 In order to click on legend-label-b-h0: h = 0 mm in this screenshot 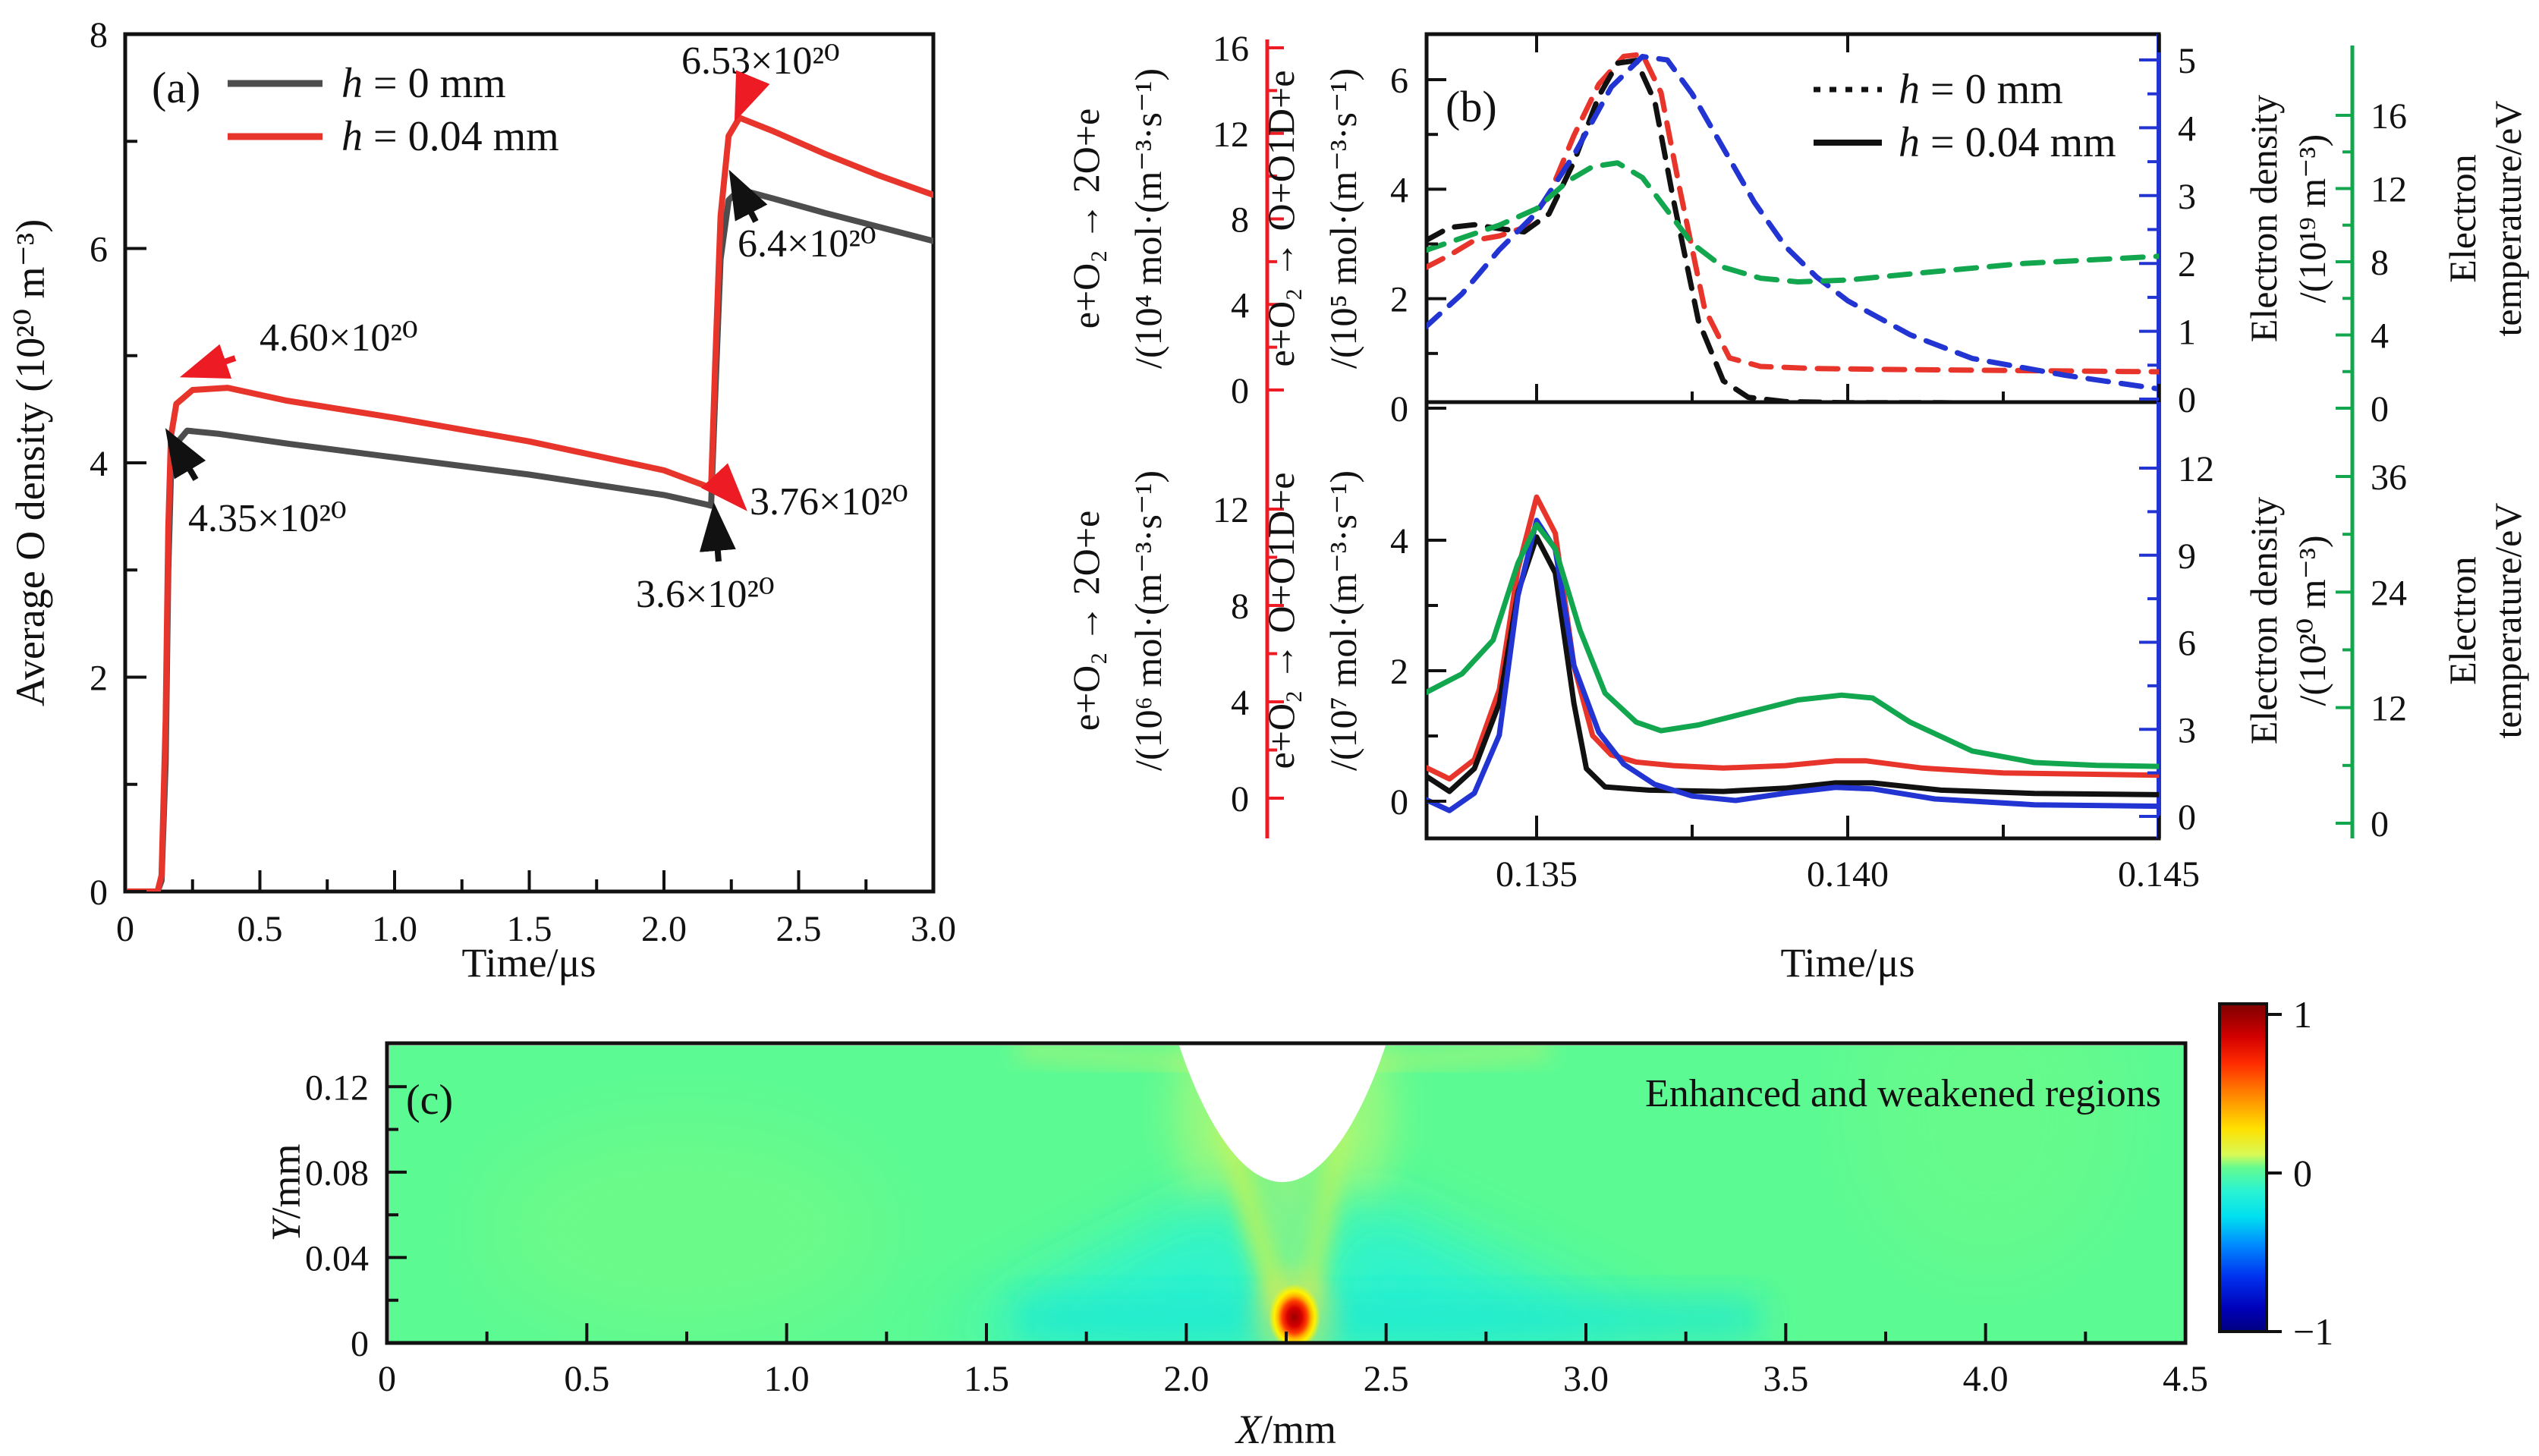, I will do `click(1981, 89)`.